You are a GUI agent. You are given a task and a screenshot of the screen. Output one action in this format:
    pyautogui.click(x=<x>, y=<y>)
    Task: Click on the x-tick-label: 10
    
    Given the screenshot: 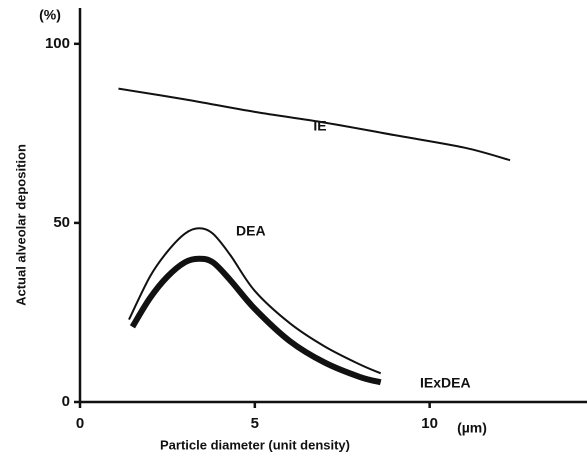 What is the action you would take?
    pyautogui.click(x=429, y=423)
    